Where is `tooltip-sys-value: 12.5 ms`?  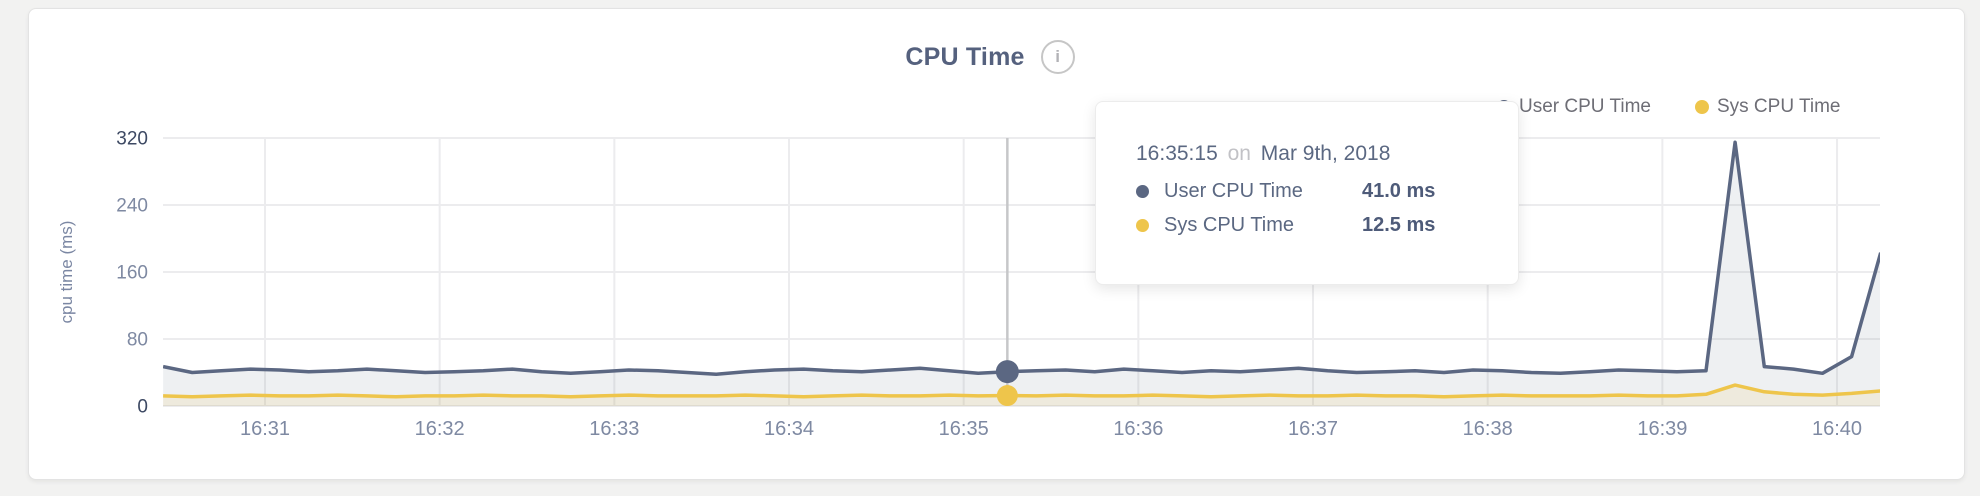 tooltip-sys-value: 12.5 ms is located at coordinates (1399, 225).